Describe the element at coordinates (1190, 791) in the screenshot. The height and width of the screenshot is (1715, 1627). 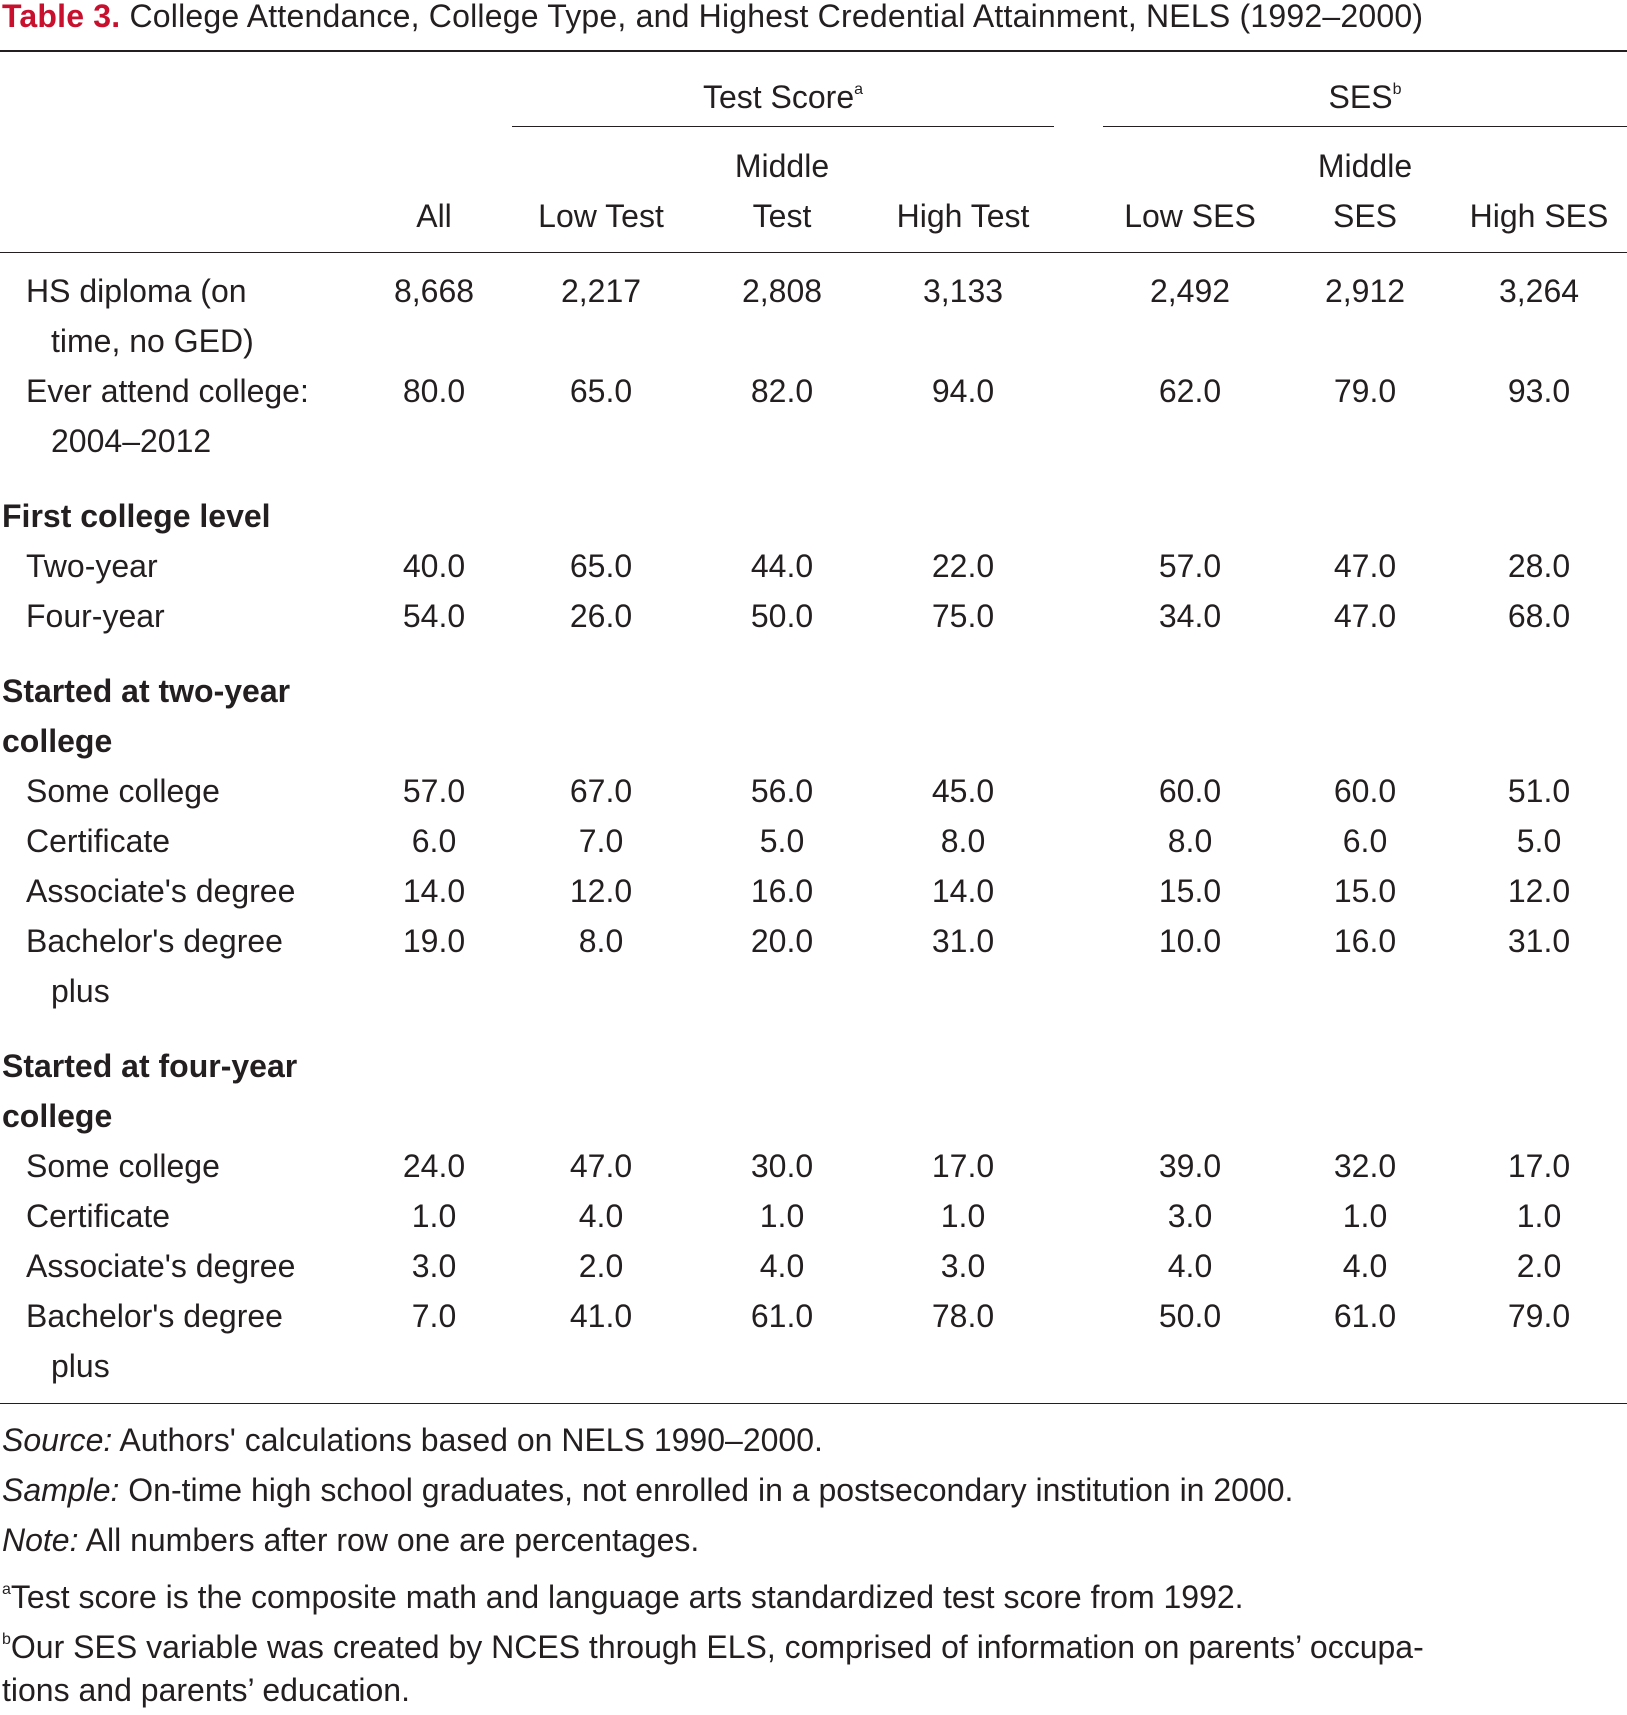
I see `table-cell-low-ses: 60.0` at that location.